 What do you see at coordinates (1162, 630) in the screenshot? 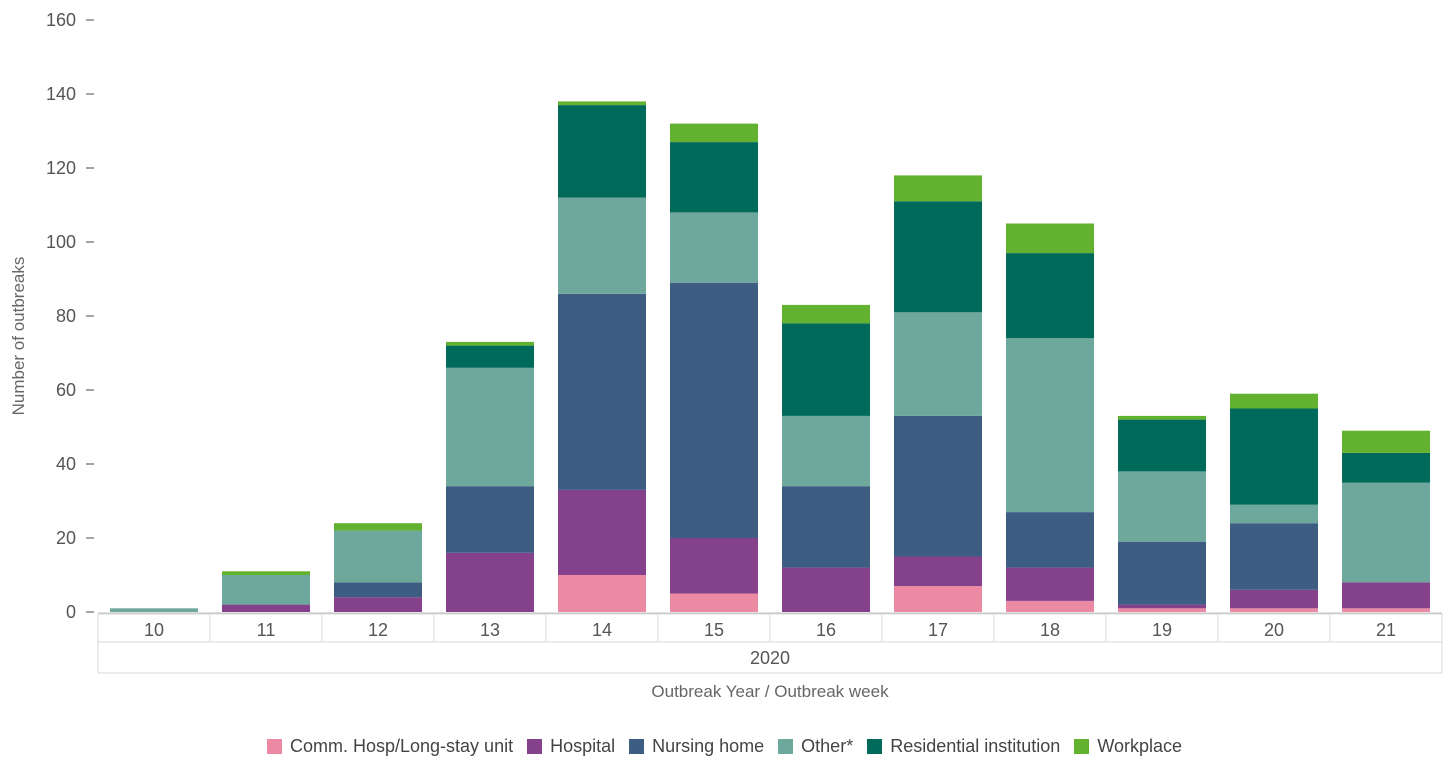
I see `x-tick-label: 19` at bounding box center [1162, 630].